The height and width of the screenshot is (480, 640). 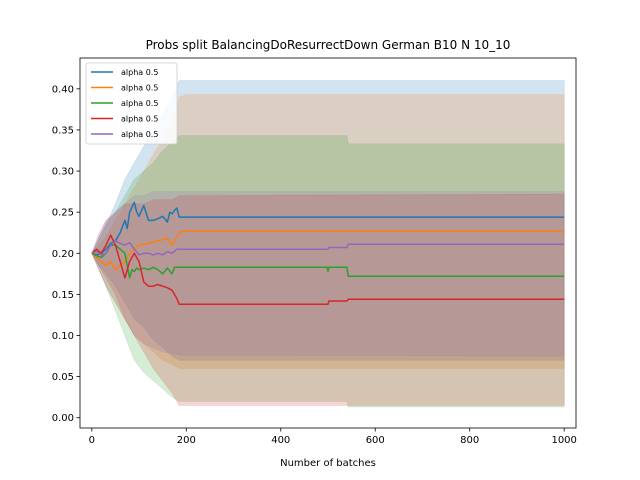 I want to click on series-3-line, so click(x=328, y=261).